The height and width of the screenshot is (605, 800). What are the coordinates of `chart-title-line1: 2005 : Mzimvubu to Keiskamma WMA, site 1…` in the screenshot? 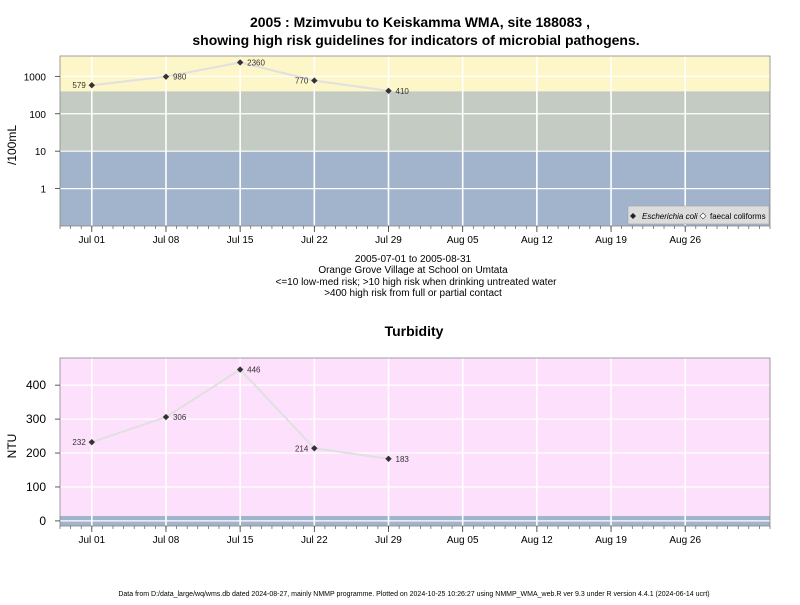 It's located at (420, 22).